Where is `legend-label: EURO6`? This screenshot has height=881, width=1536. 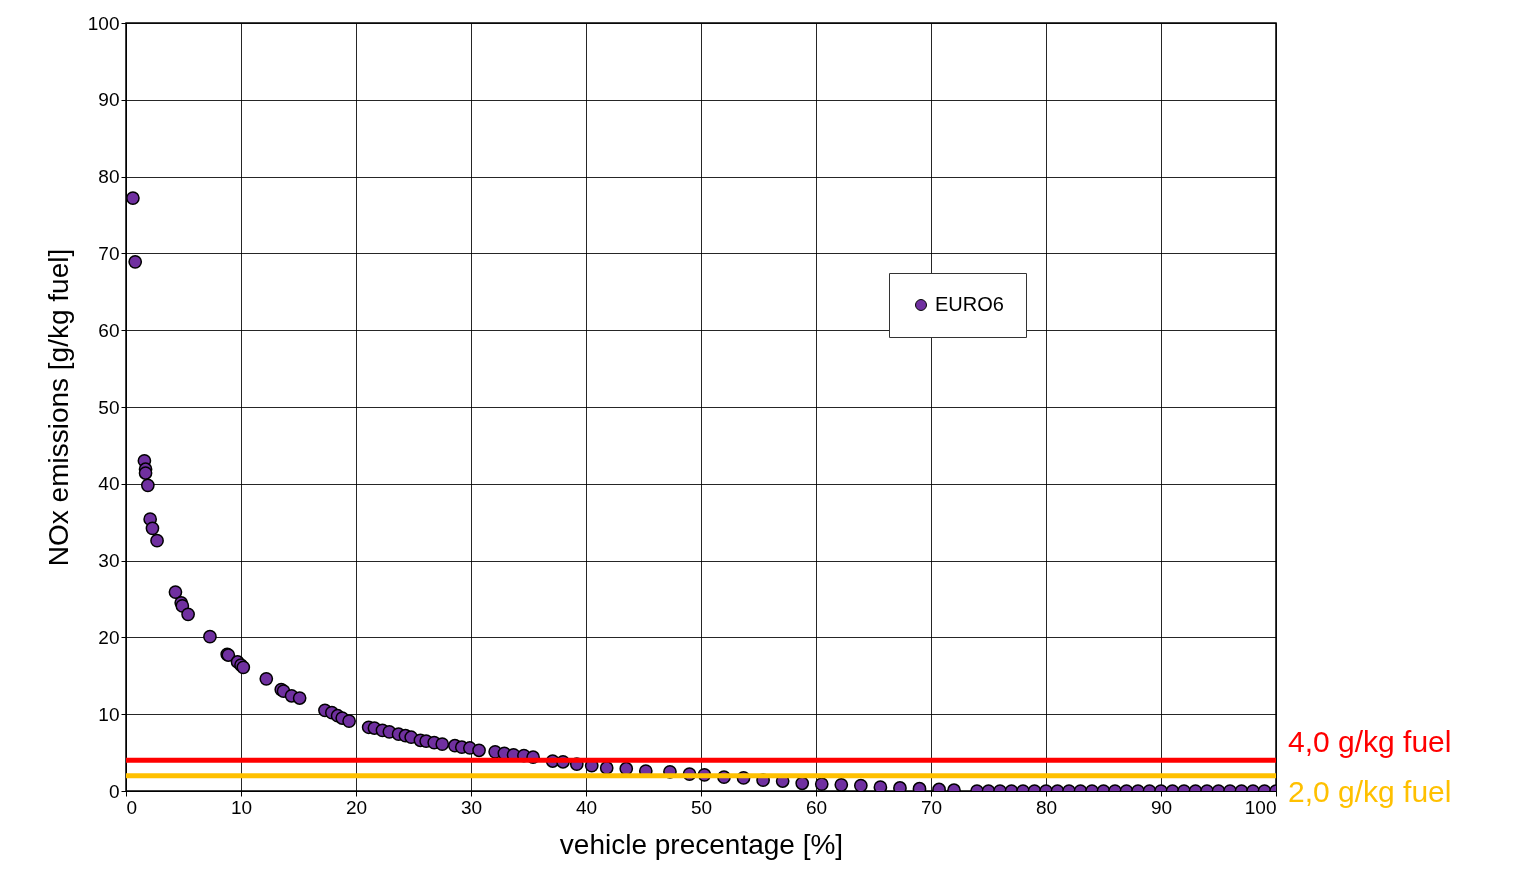
legend-label: EURO6 is located at coordinates (969, 304).